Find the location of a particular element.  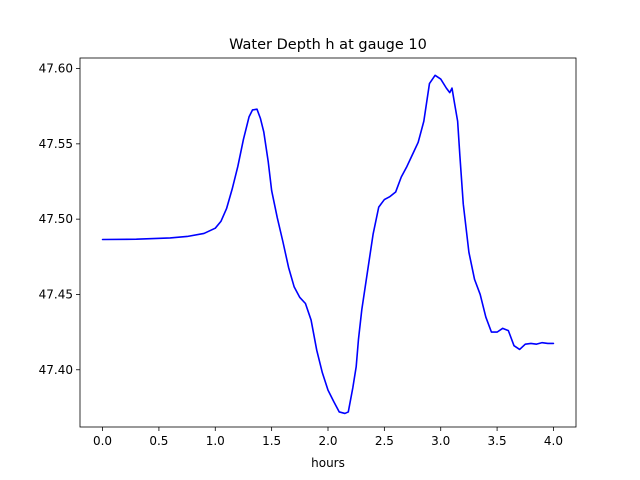

y-tick-label: 47.40 is located at coordinates (56, 370).